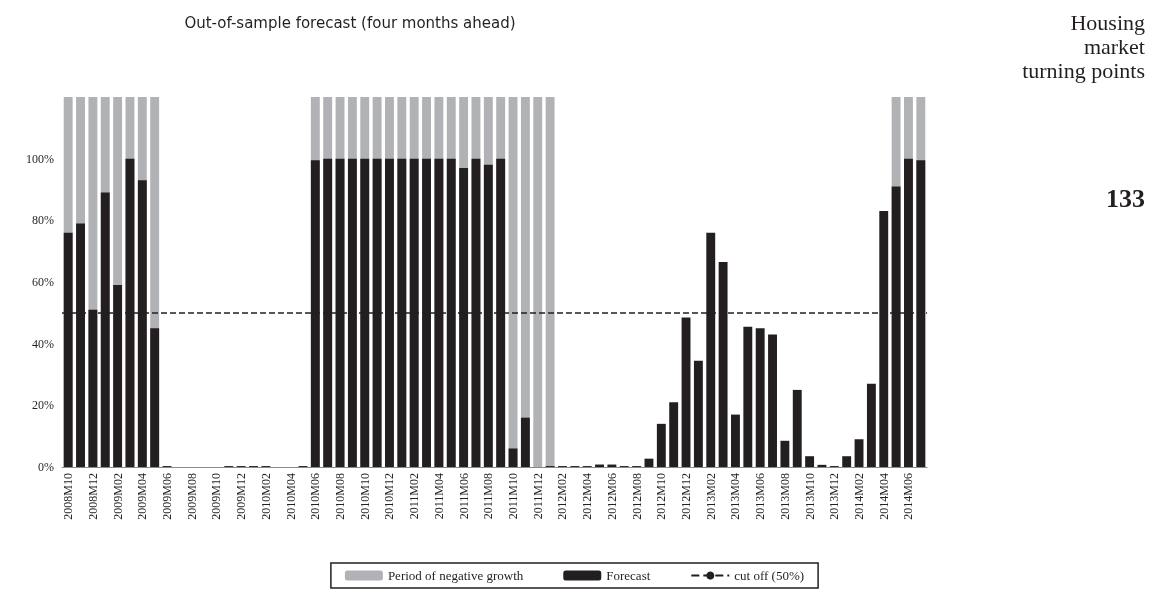  What do you see at coordinates (710, 496) in the screenshot?
I see `x-tick-label: 2013M02` at bounding box center [710, 496].